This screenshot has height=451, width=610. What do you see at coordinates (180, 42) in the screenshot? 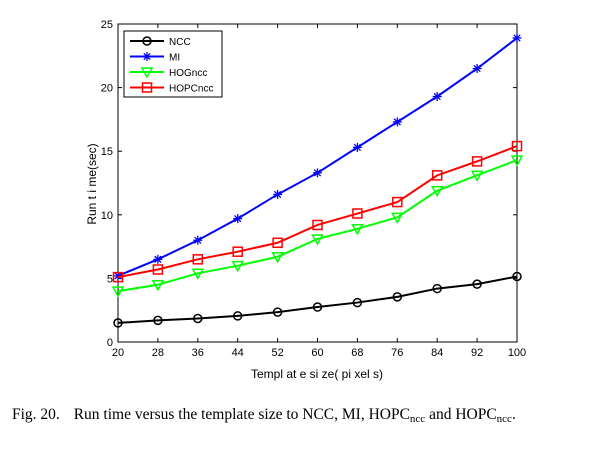
I see `legend-label: NCC` at bounding box center [180, 42].